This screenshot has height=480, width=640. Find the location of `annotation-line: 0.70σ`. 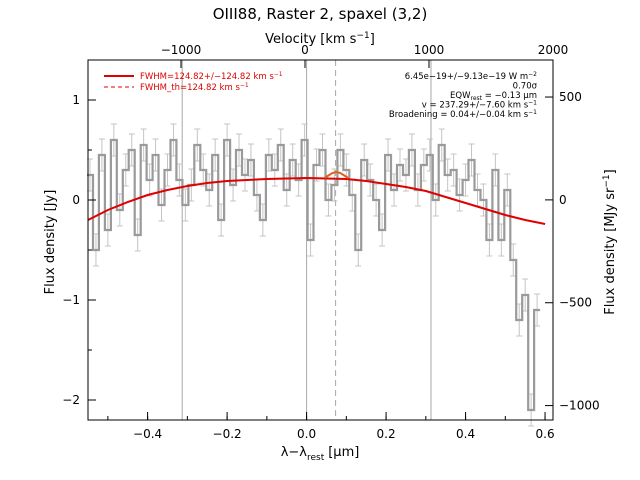

annotation-line: 0.70σ is located at coordinates (525, 87).